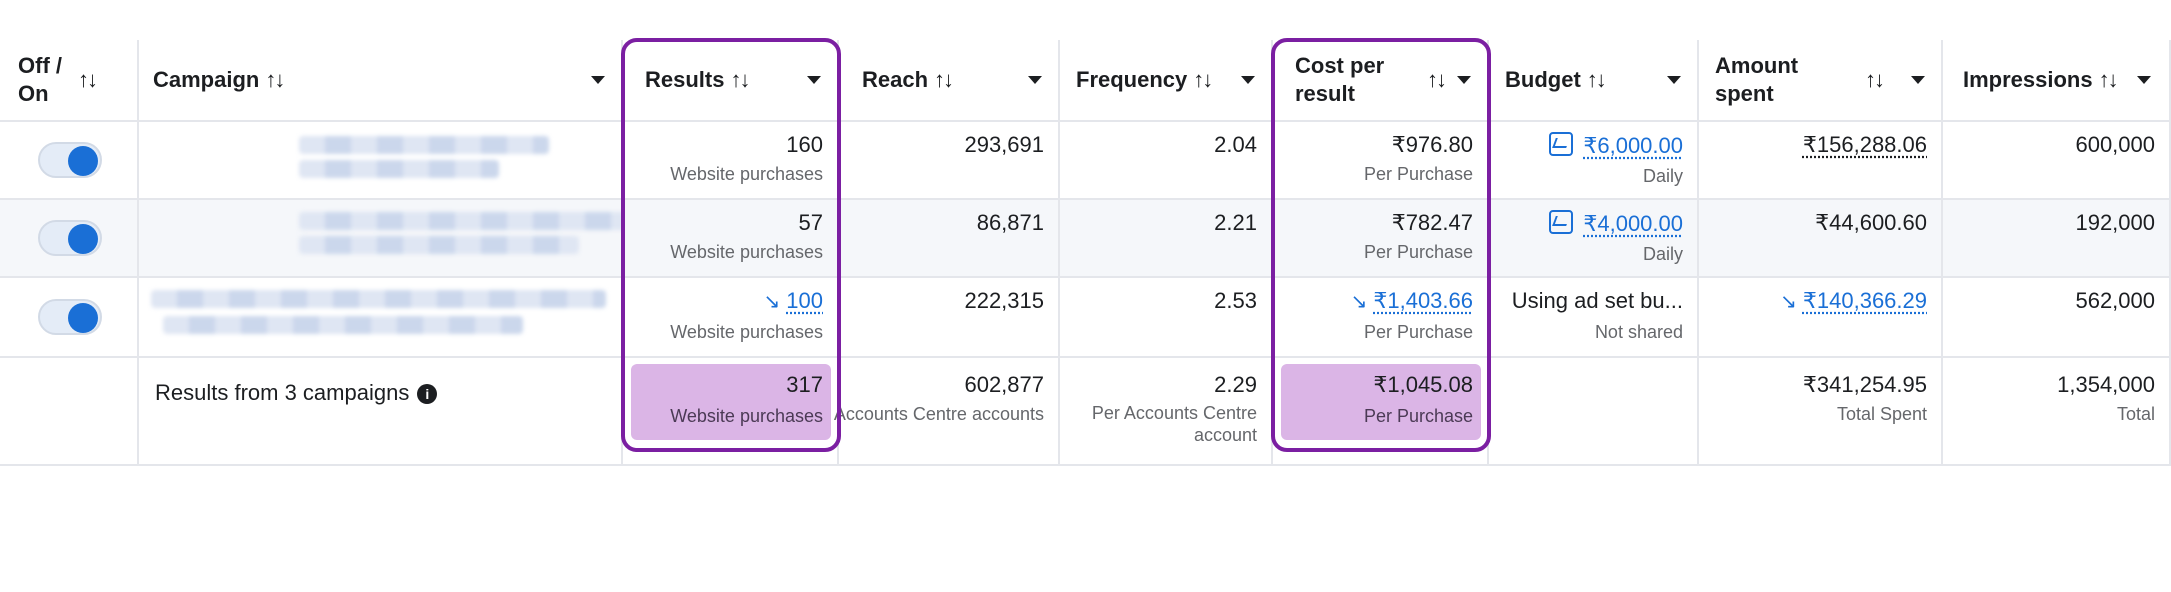 This screenshot has width=2171, height=592. Describe the element at coordinates (1432, 222) in the screenshot. I see `cost-value: ₹782.47` at that location.